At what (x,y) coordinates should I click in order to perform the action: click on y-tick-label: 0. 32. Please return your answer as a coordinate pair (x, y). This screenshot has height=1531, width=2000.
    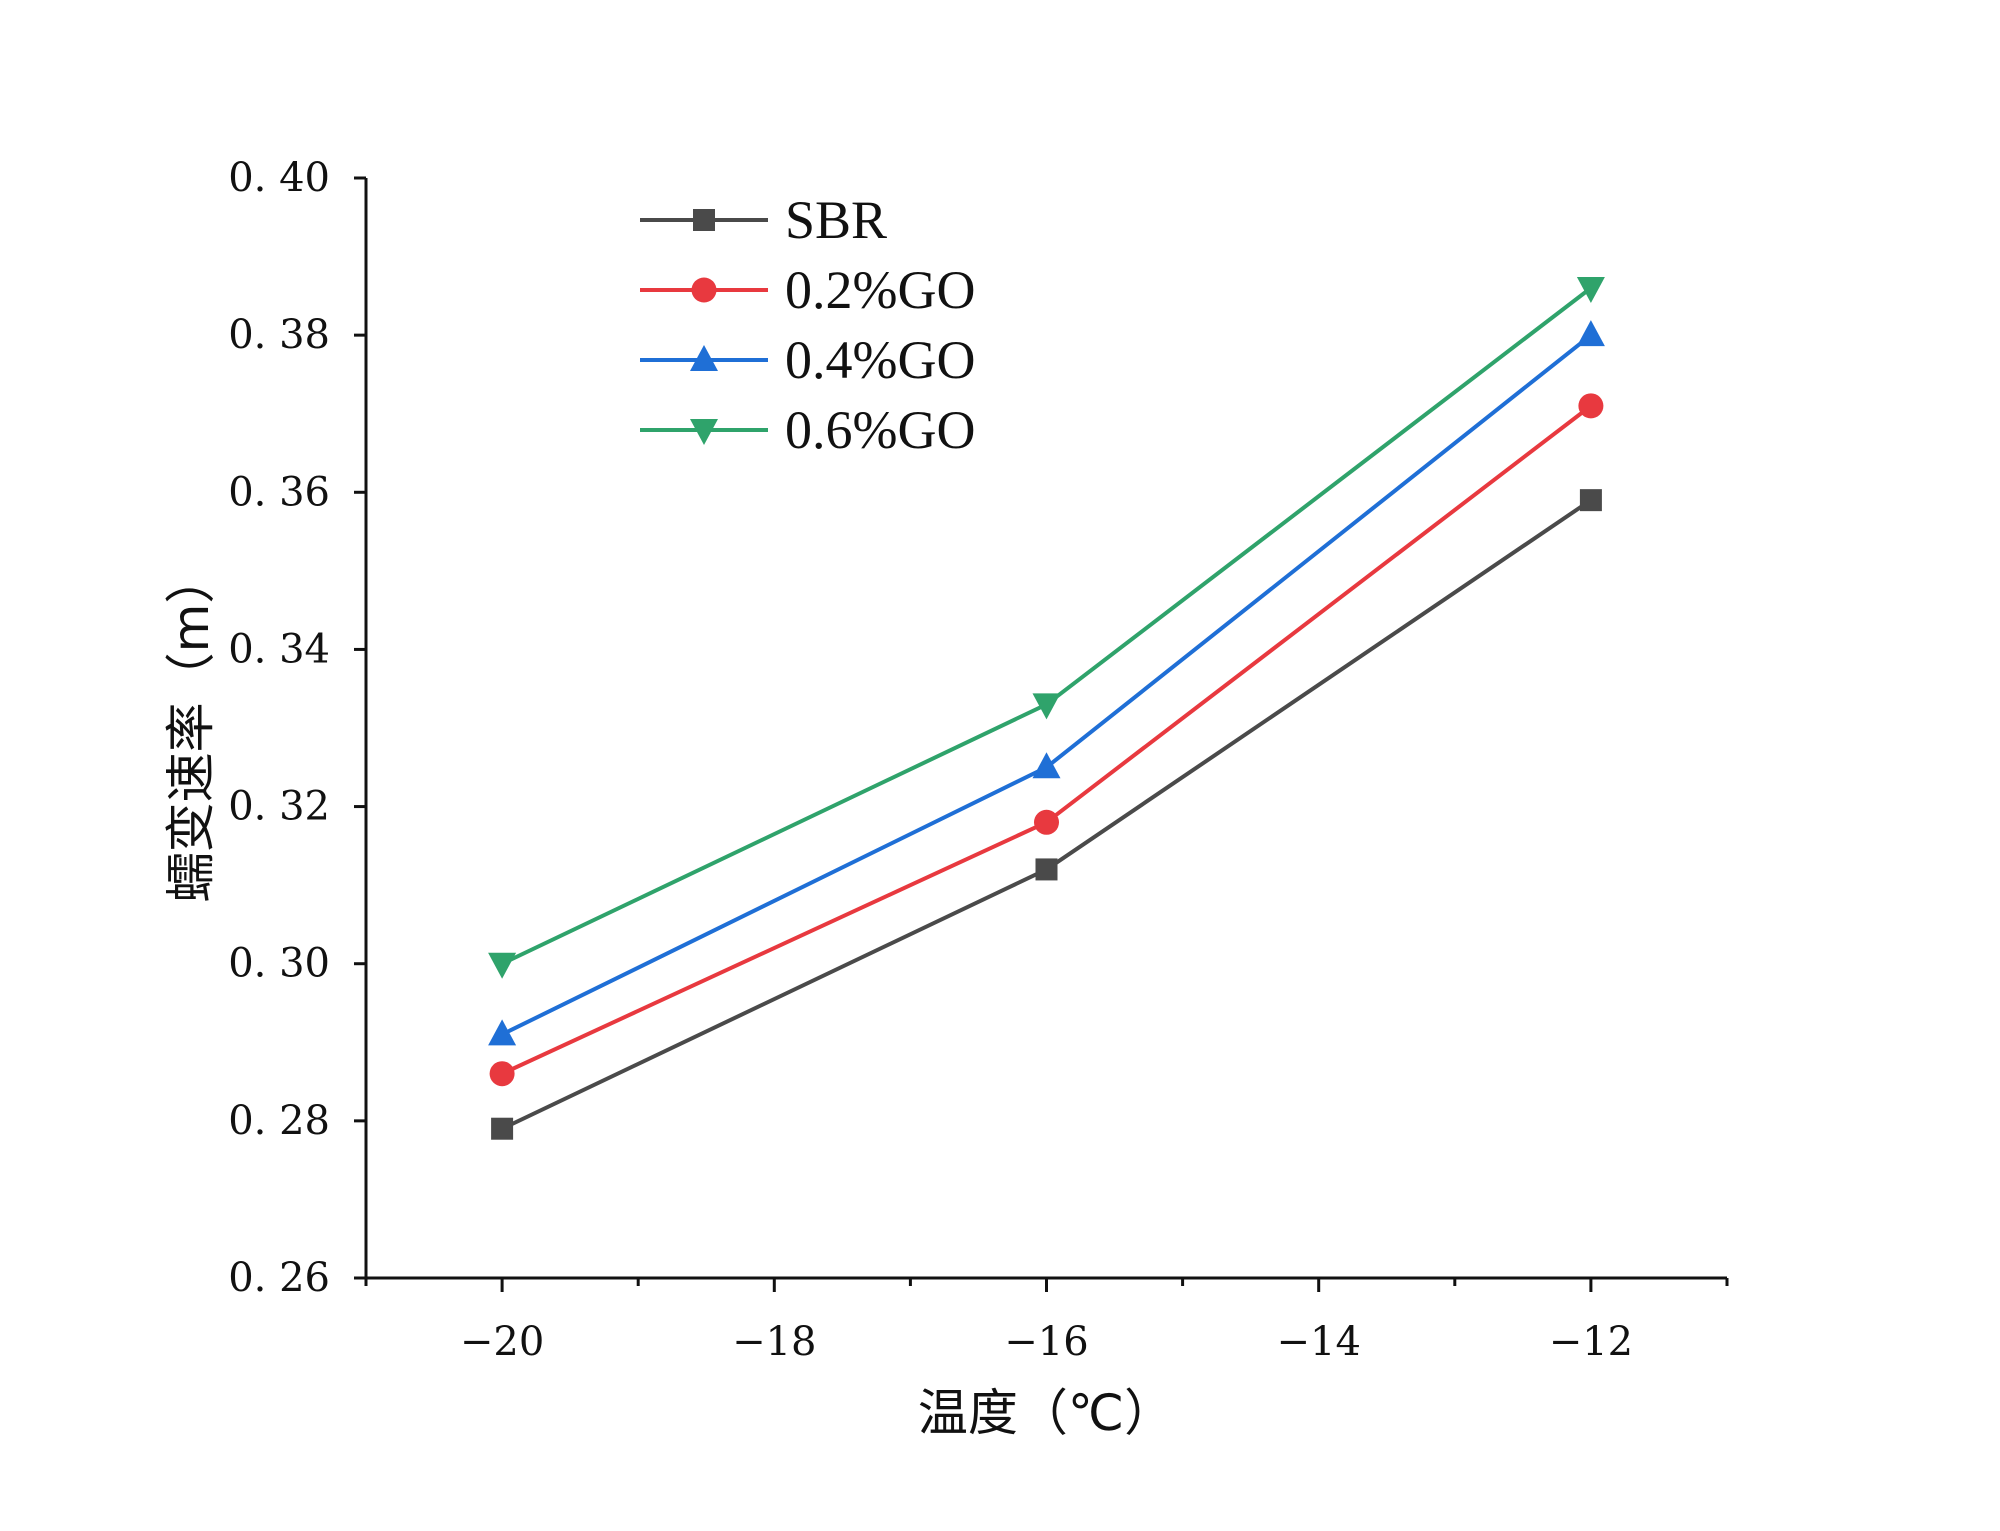
    Looking at the image, I should click on (279, 807).